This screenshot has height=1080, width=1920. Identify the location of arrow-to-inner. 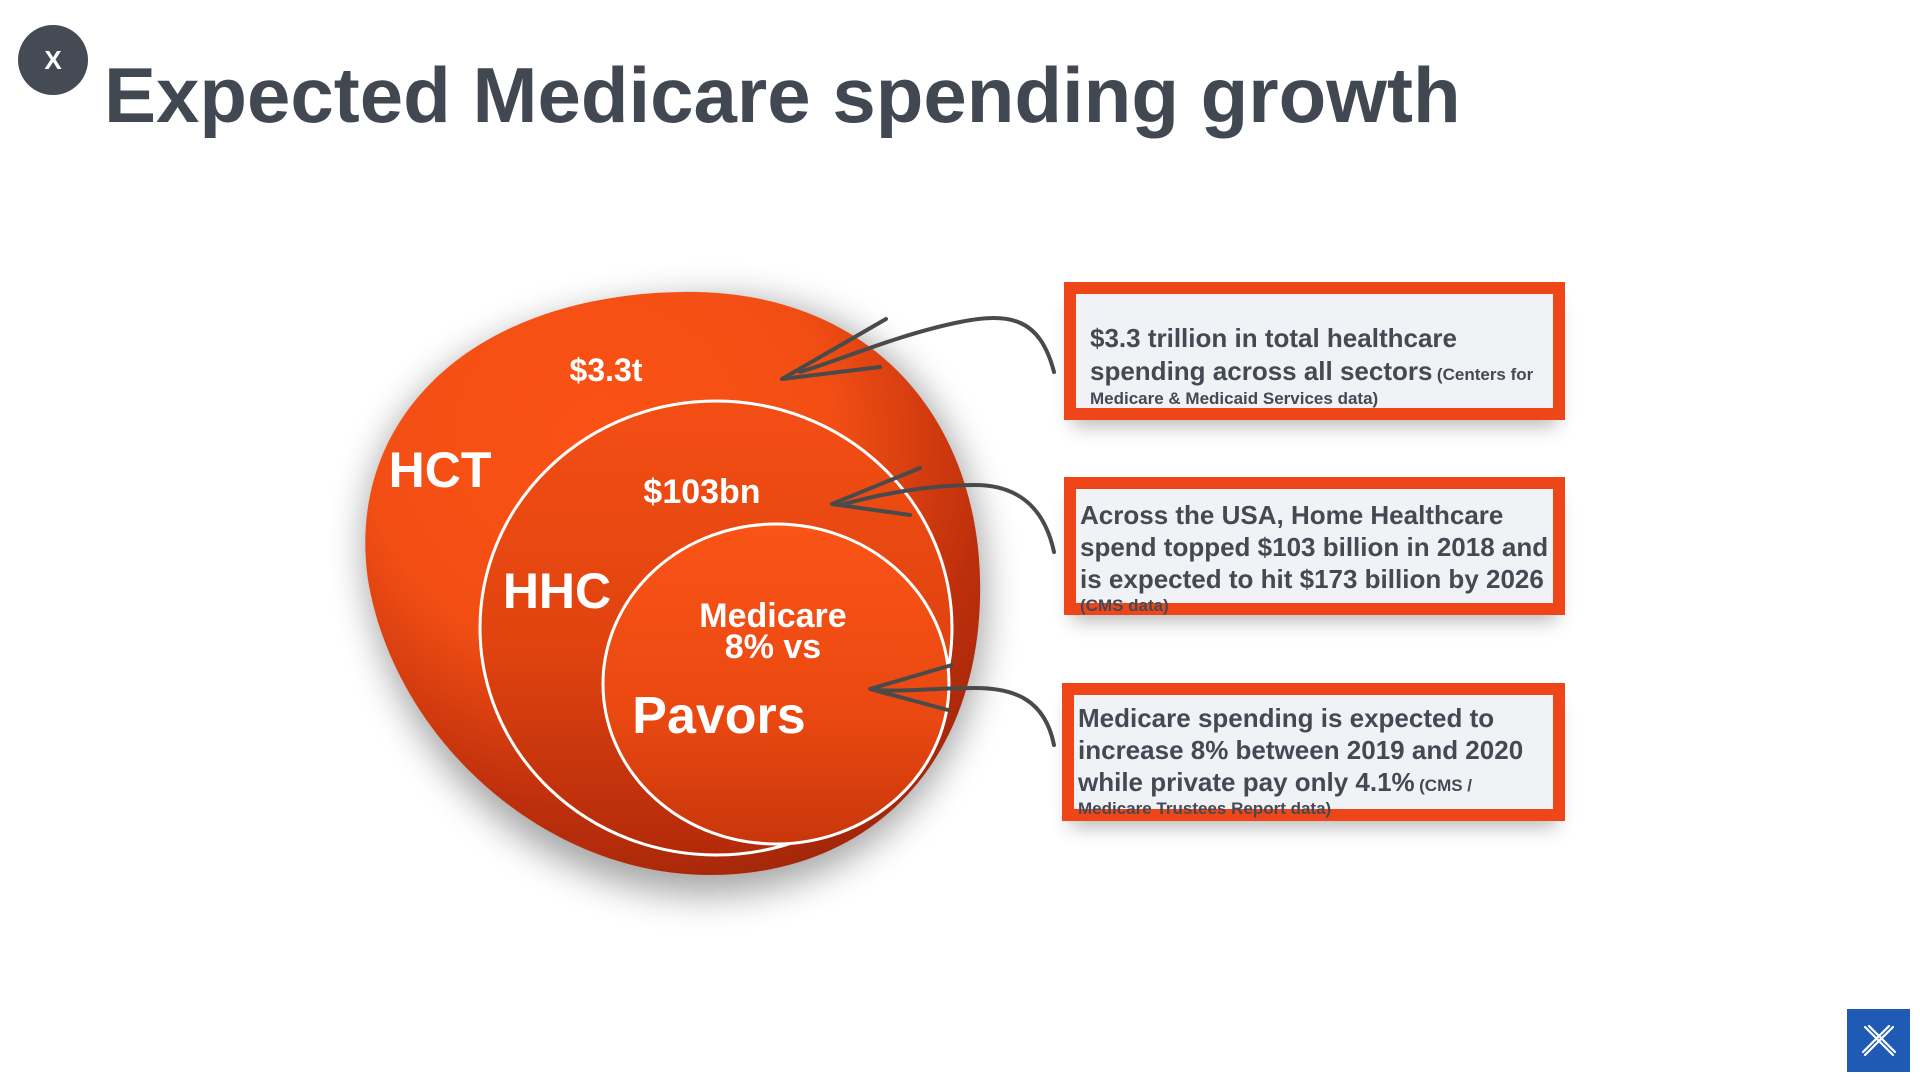
(962, 705).